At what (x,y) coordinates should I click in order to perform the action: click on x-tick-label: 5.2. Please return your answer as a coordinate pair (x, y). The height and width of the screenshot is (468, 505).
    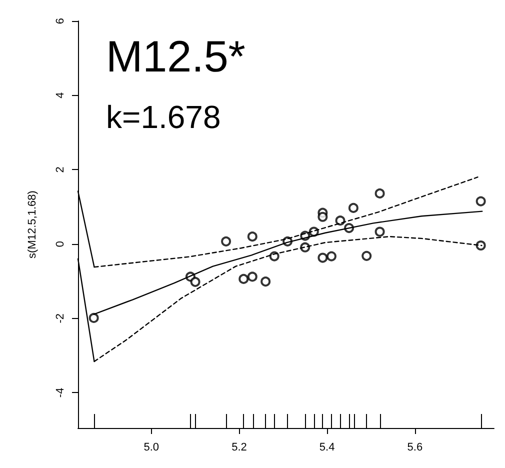
    Looking at the image, I should click on (239, 448).